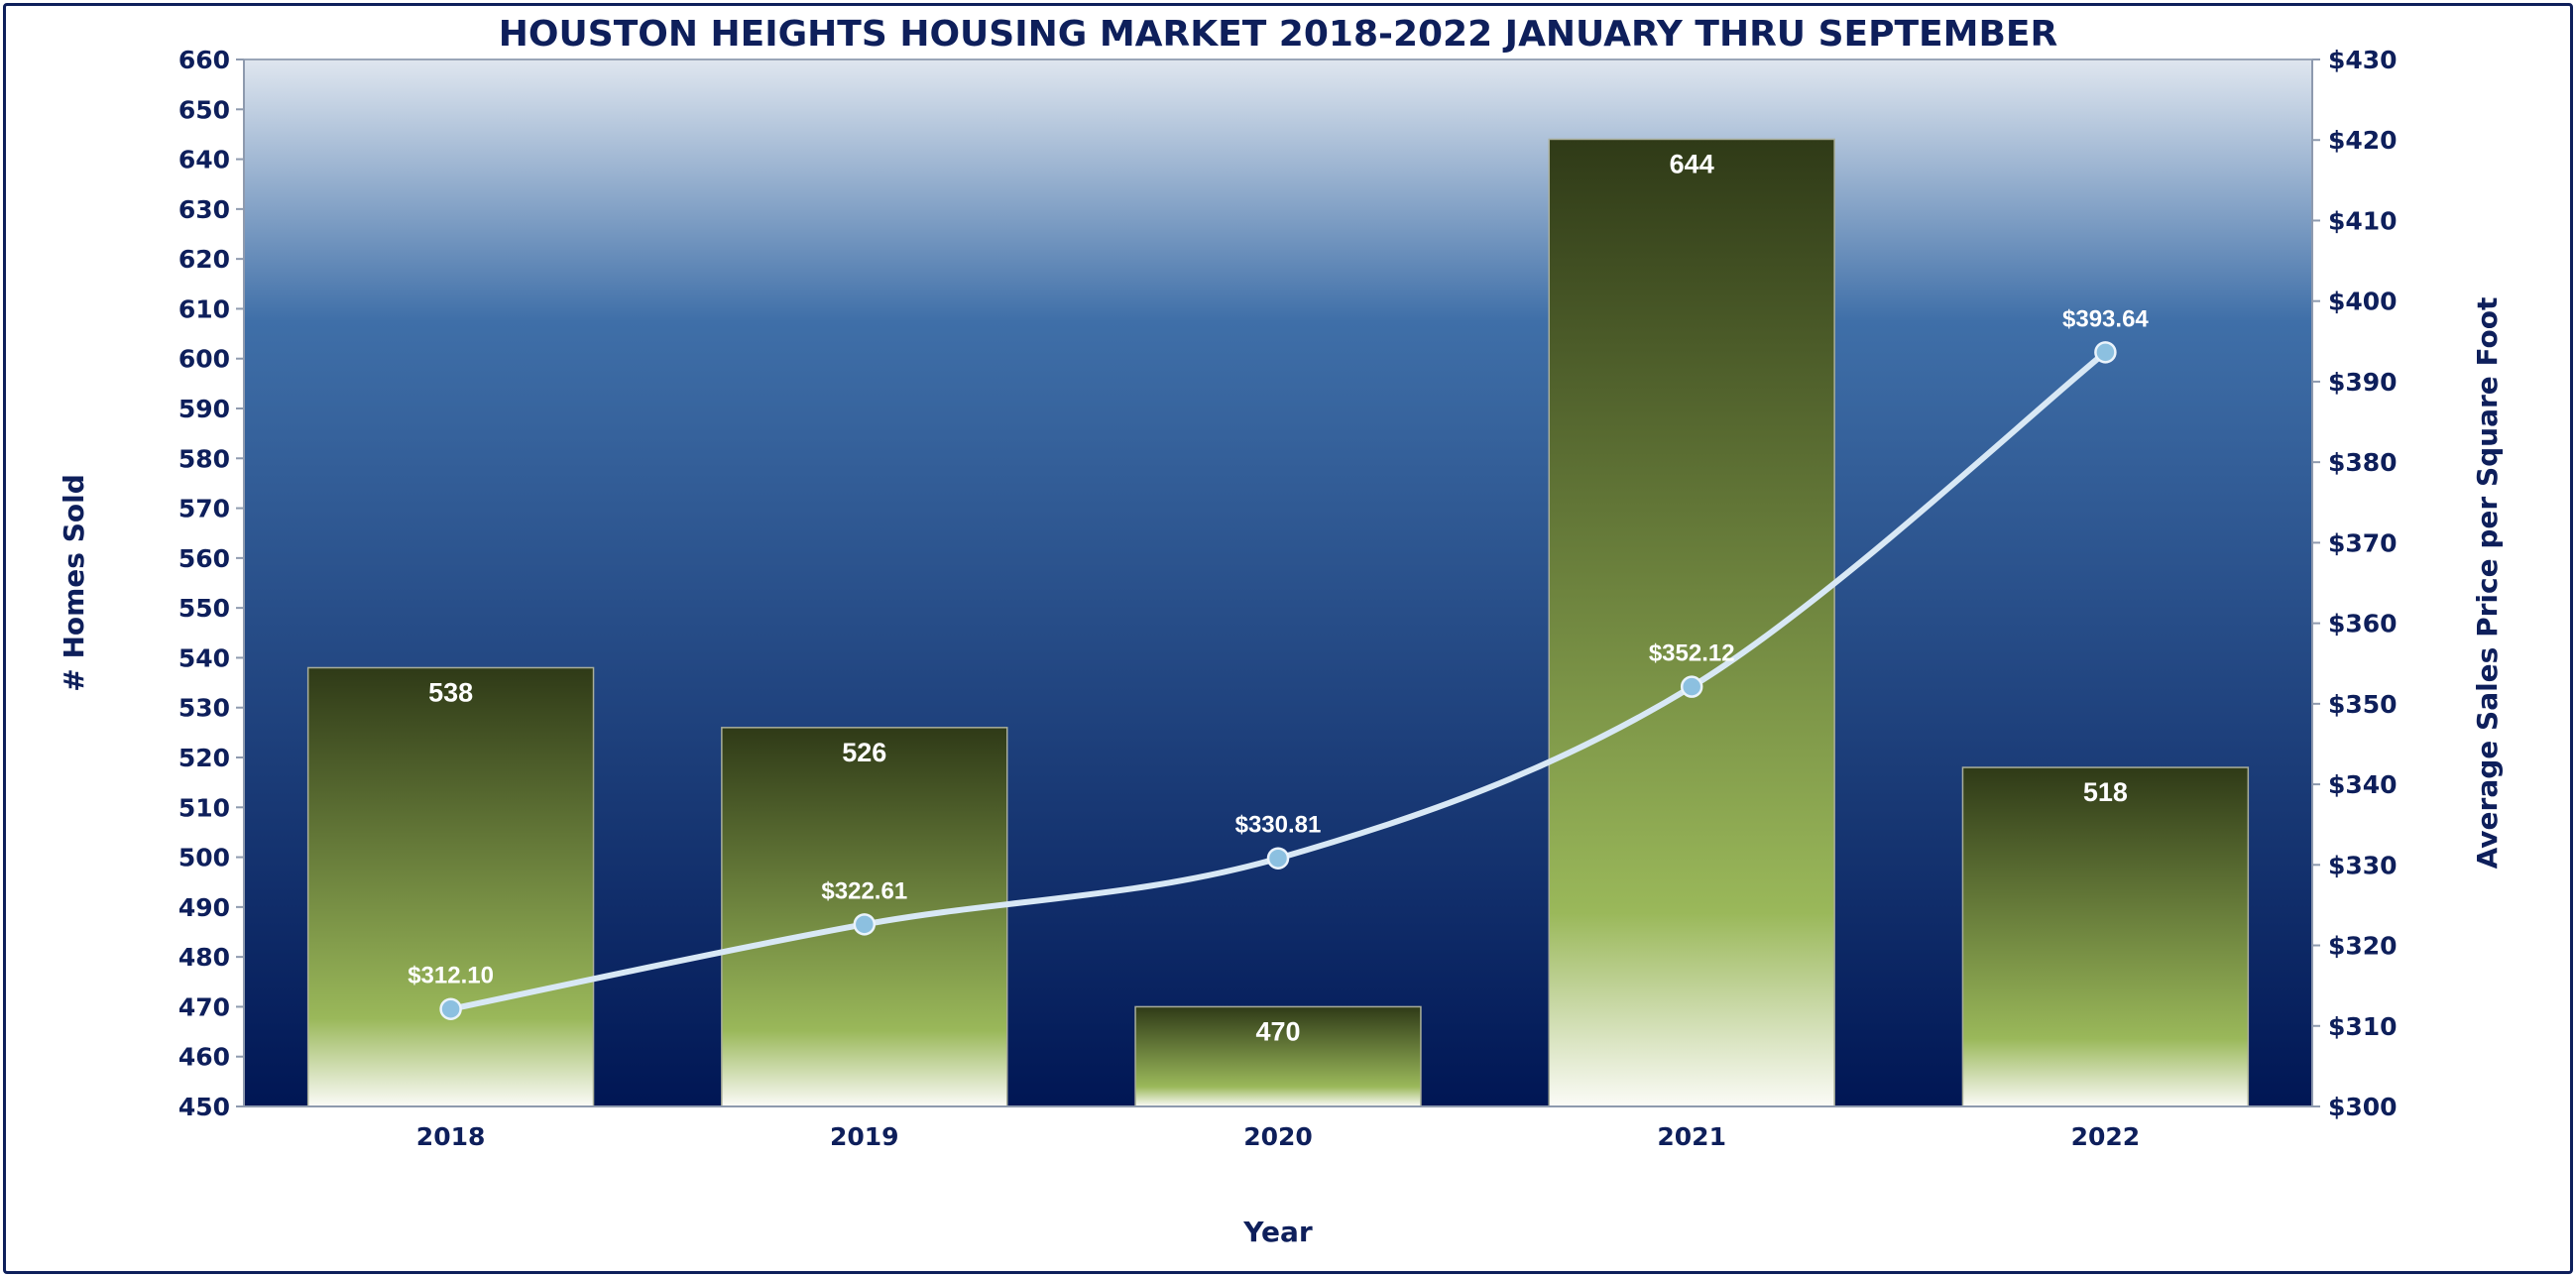 The height and width of the screenshot is (1277, 2576). I want to click on left-tick-label: 500, so click(204, 858).